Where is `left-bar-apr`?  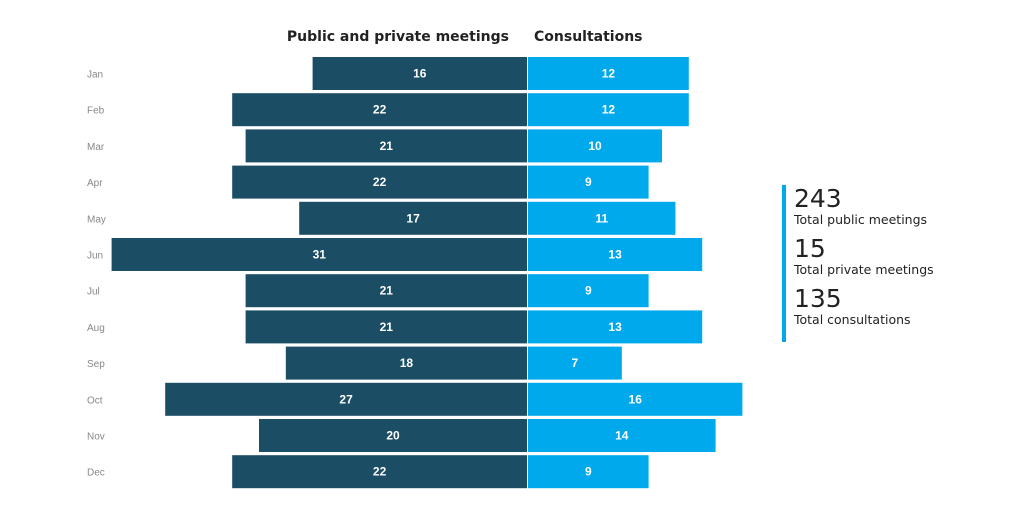
left-bar-apr is located at coordinates (379, 182).